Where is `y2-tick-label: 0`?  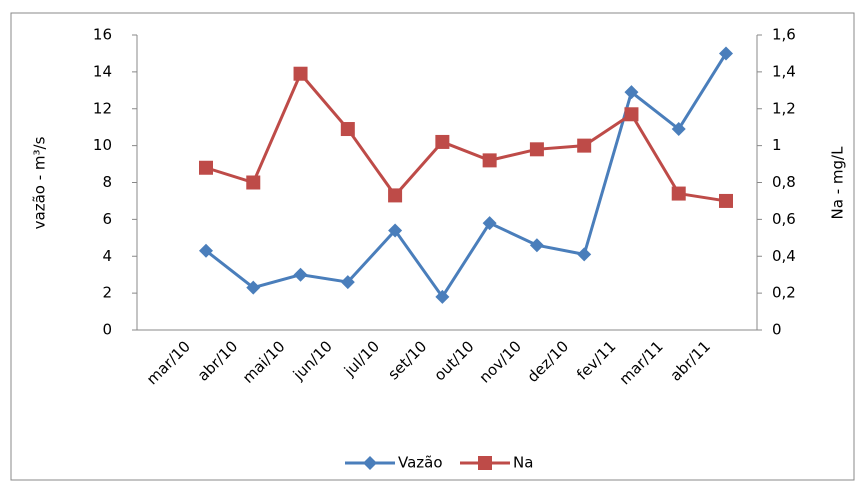
y2-tick-label: 0 is located at coordinates (777, 330).